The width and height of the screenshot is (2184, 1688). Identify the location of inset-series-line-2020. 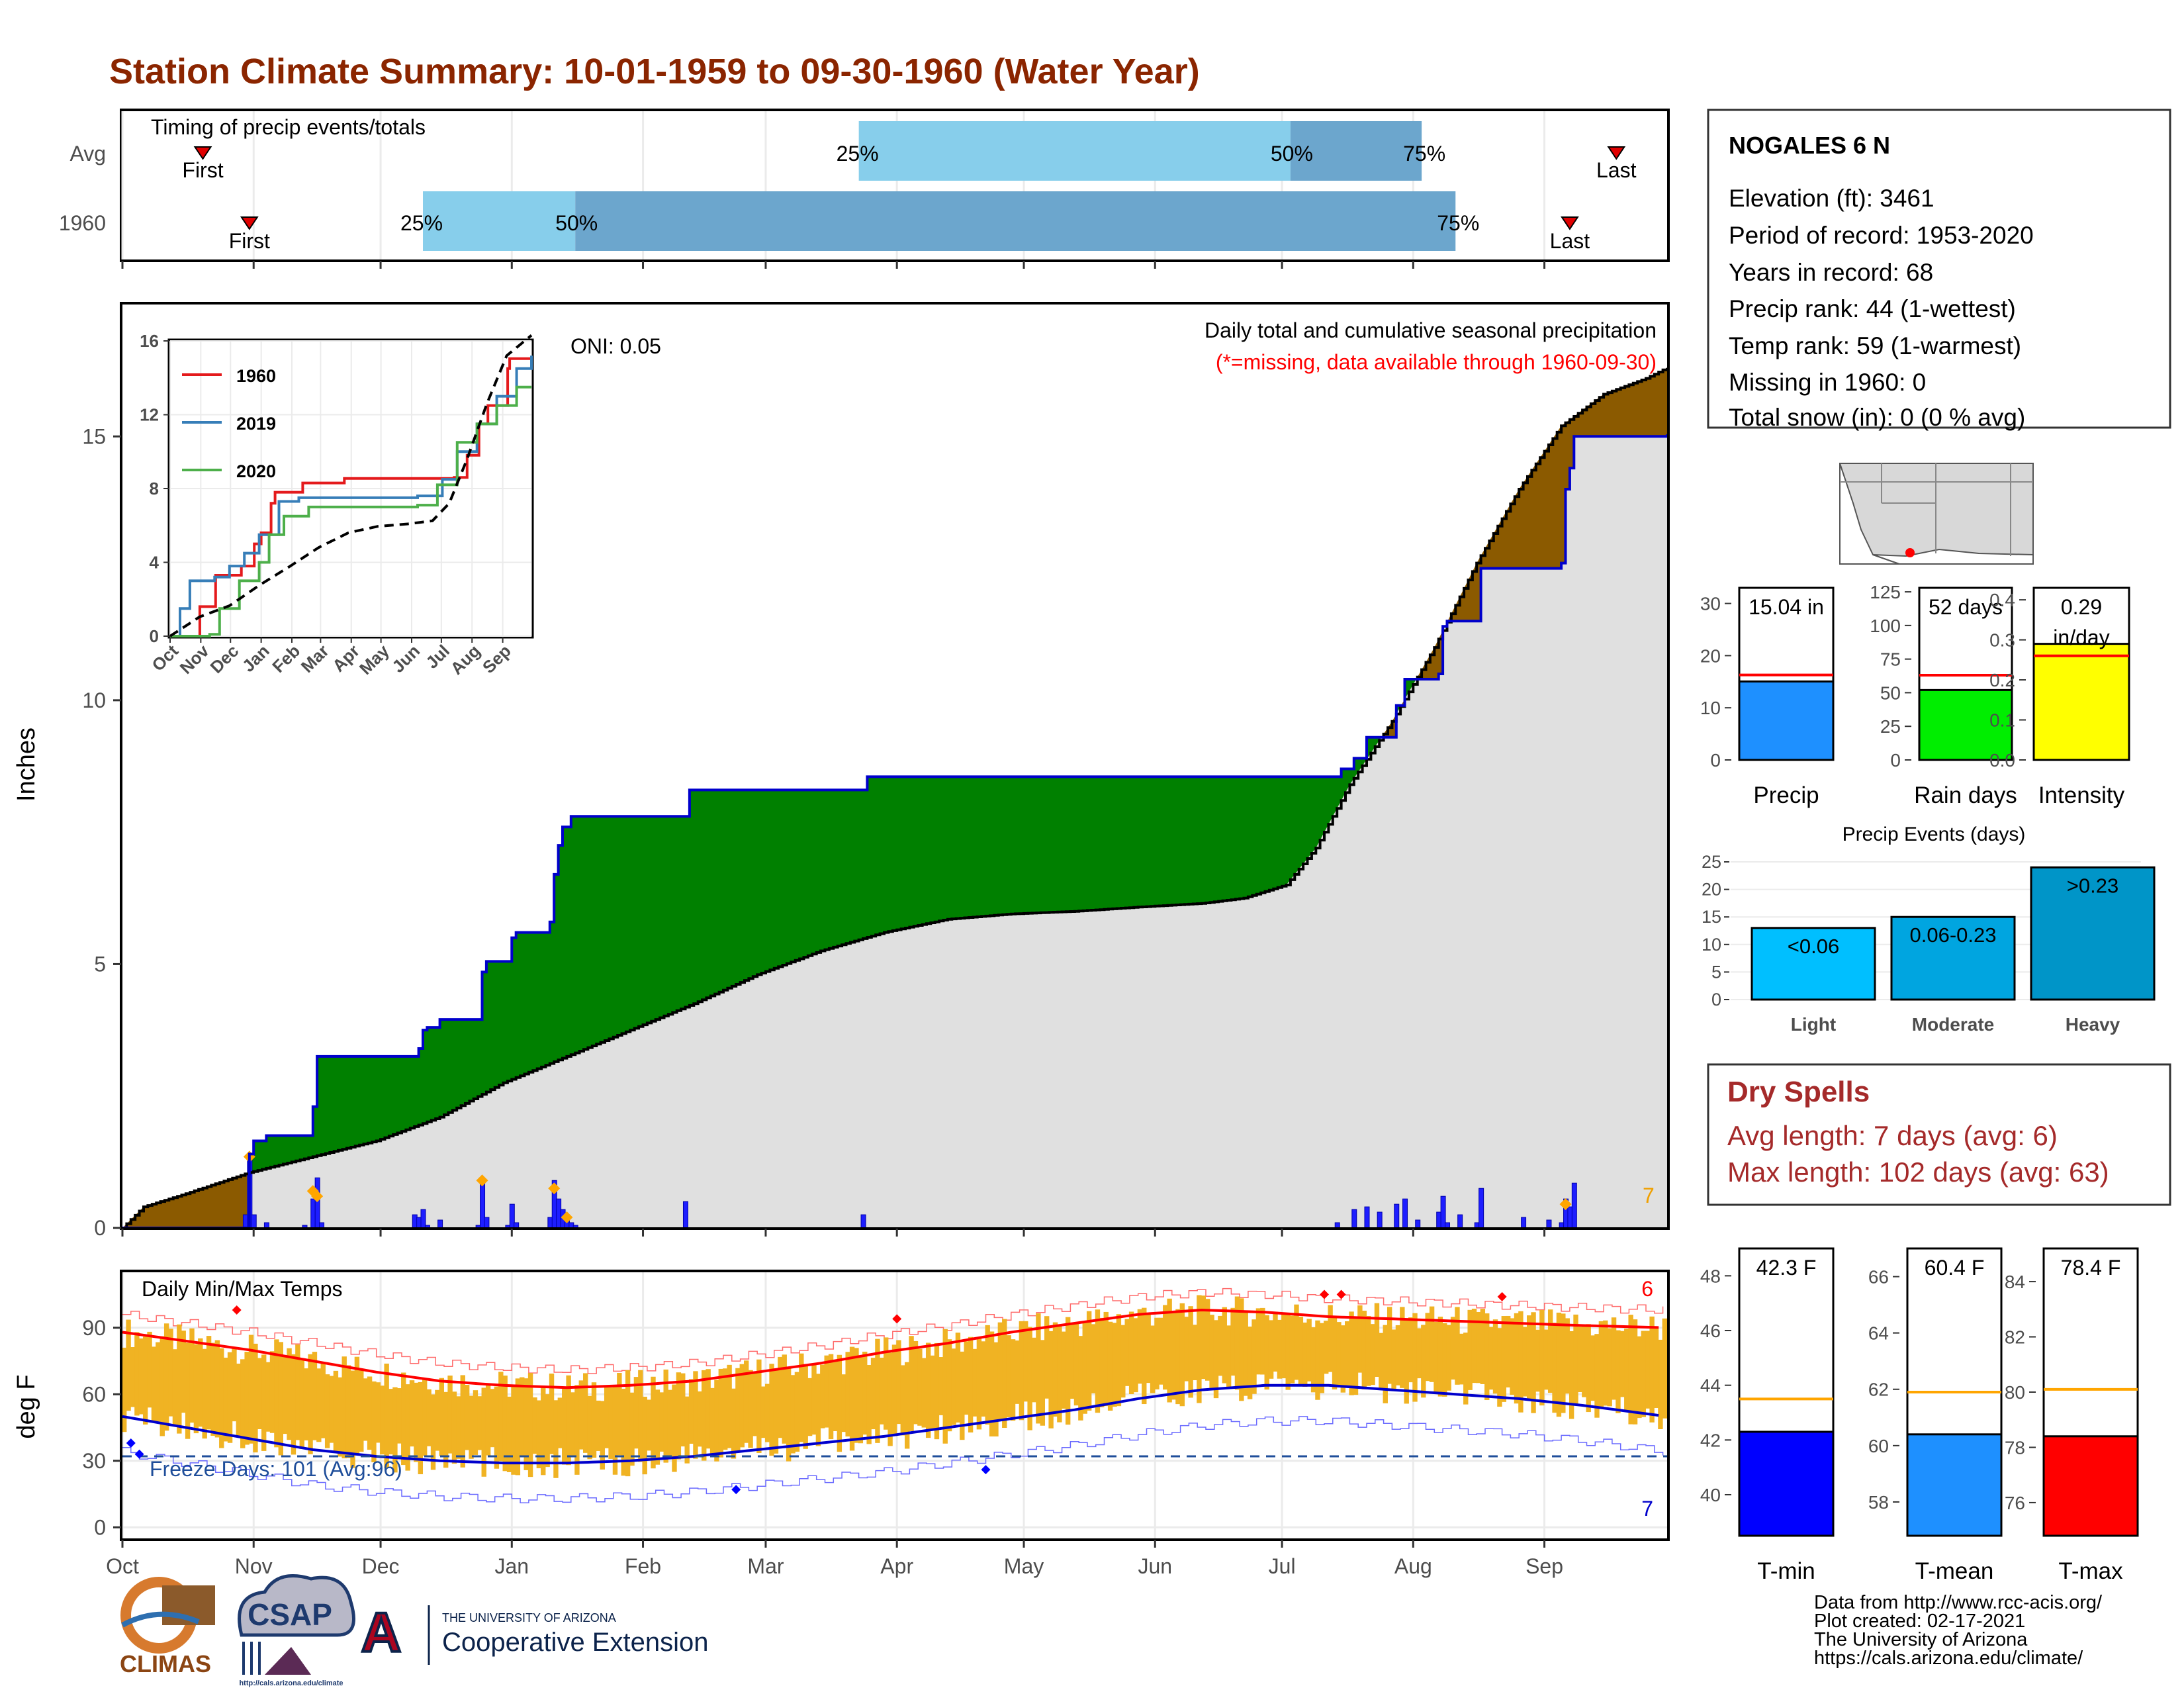
(350, 511).